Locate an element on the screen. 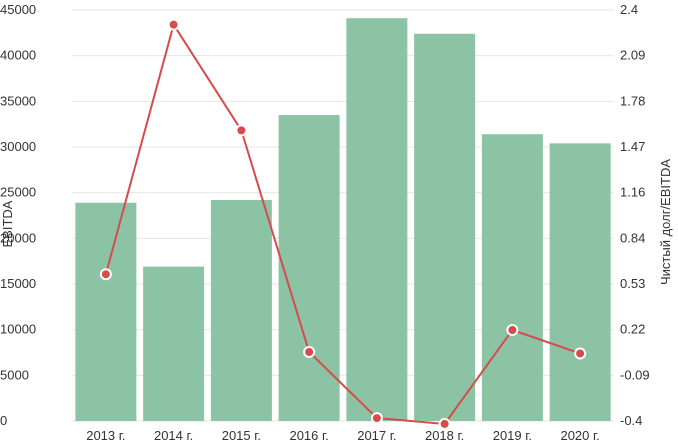  right-tick-label: 1.47 is located at coordinates (632, 146).